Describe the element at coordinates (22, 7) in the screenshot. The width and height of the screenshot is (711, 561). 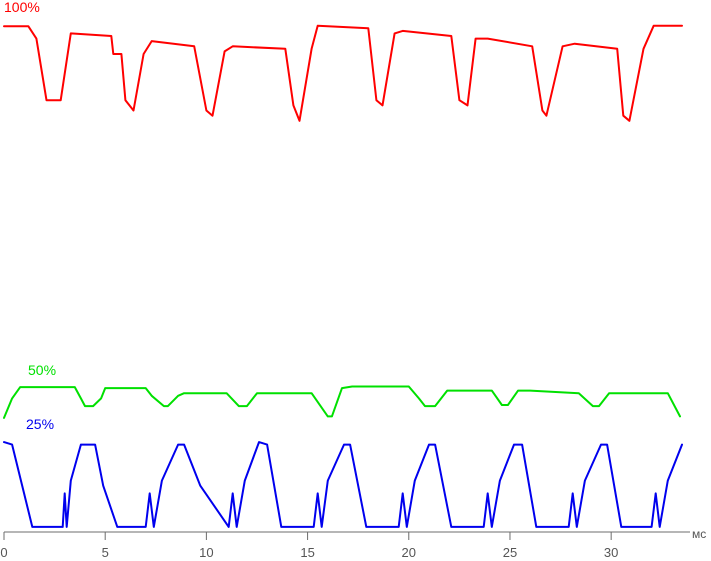
I see `series-label-0: 100%` at that location.